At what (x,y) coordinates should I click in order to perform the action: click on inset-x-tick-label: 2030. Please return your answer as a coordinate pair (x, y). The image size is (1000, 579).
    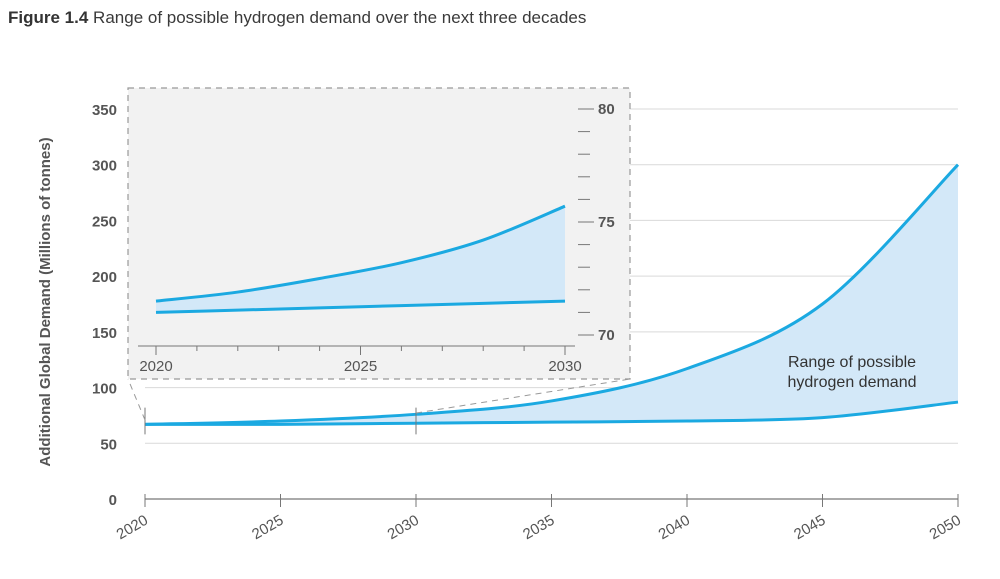
    Looking at the image, I should click on (564, 366).